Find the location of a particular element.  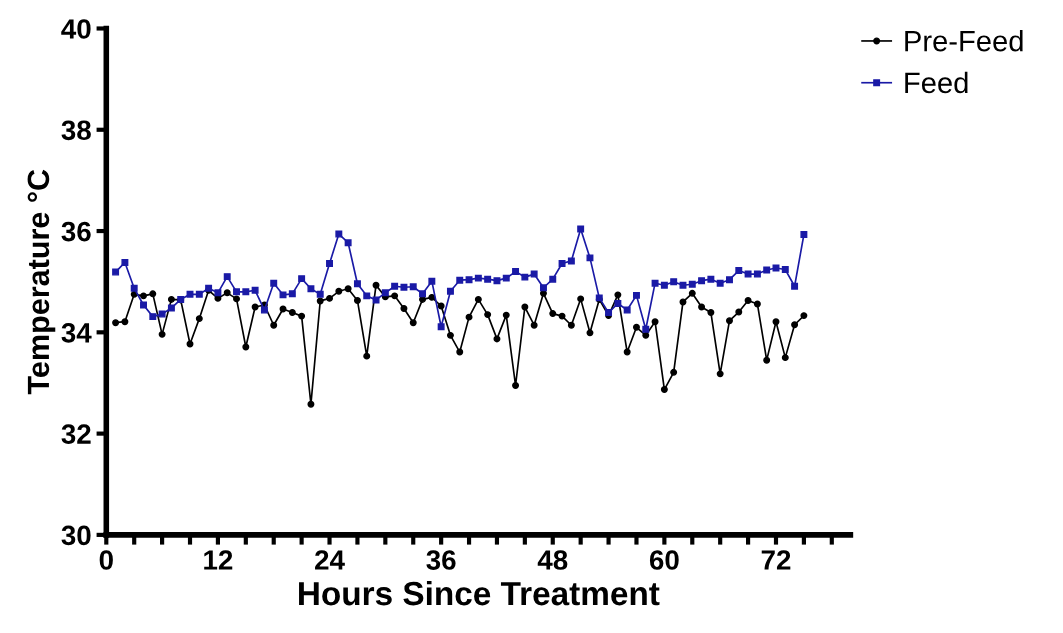

x-tick-label: 24 is located at coordinates (330, 560).